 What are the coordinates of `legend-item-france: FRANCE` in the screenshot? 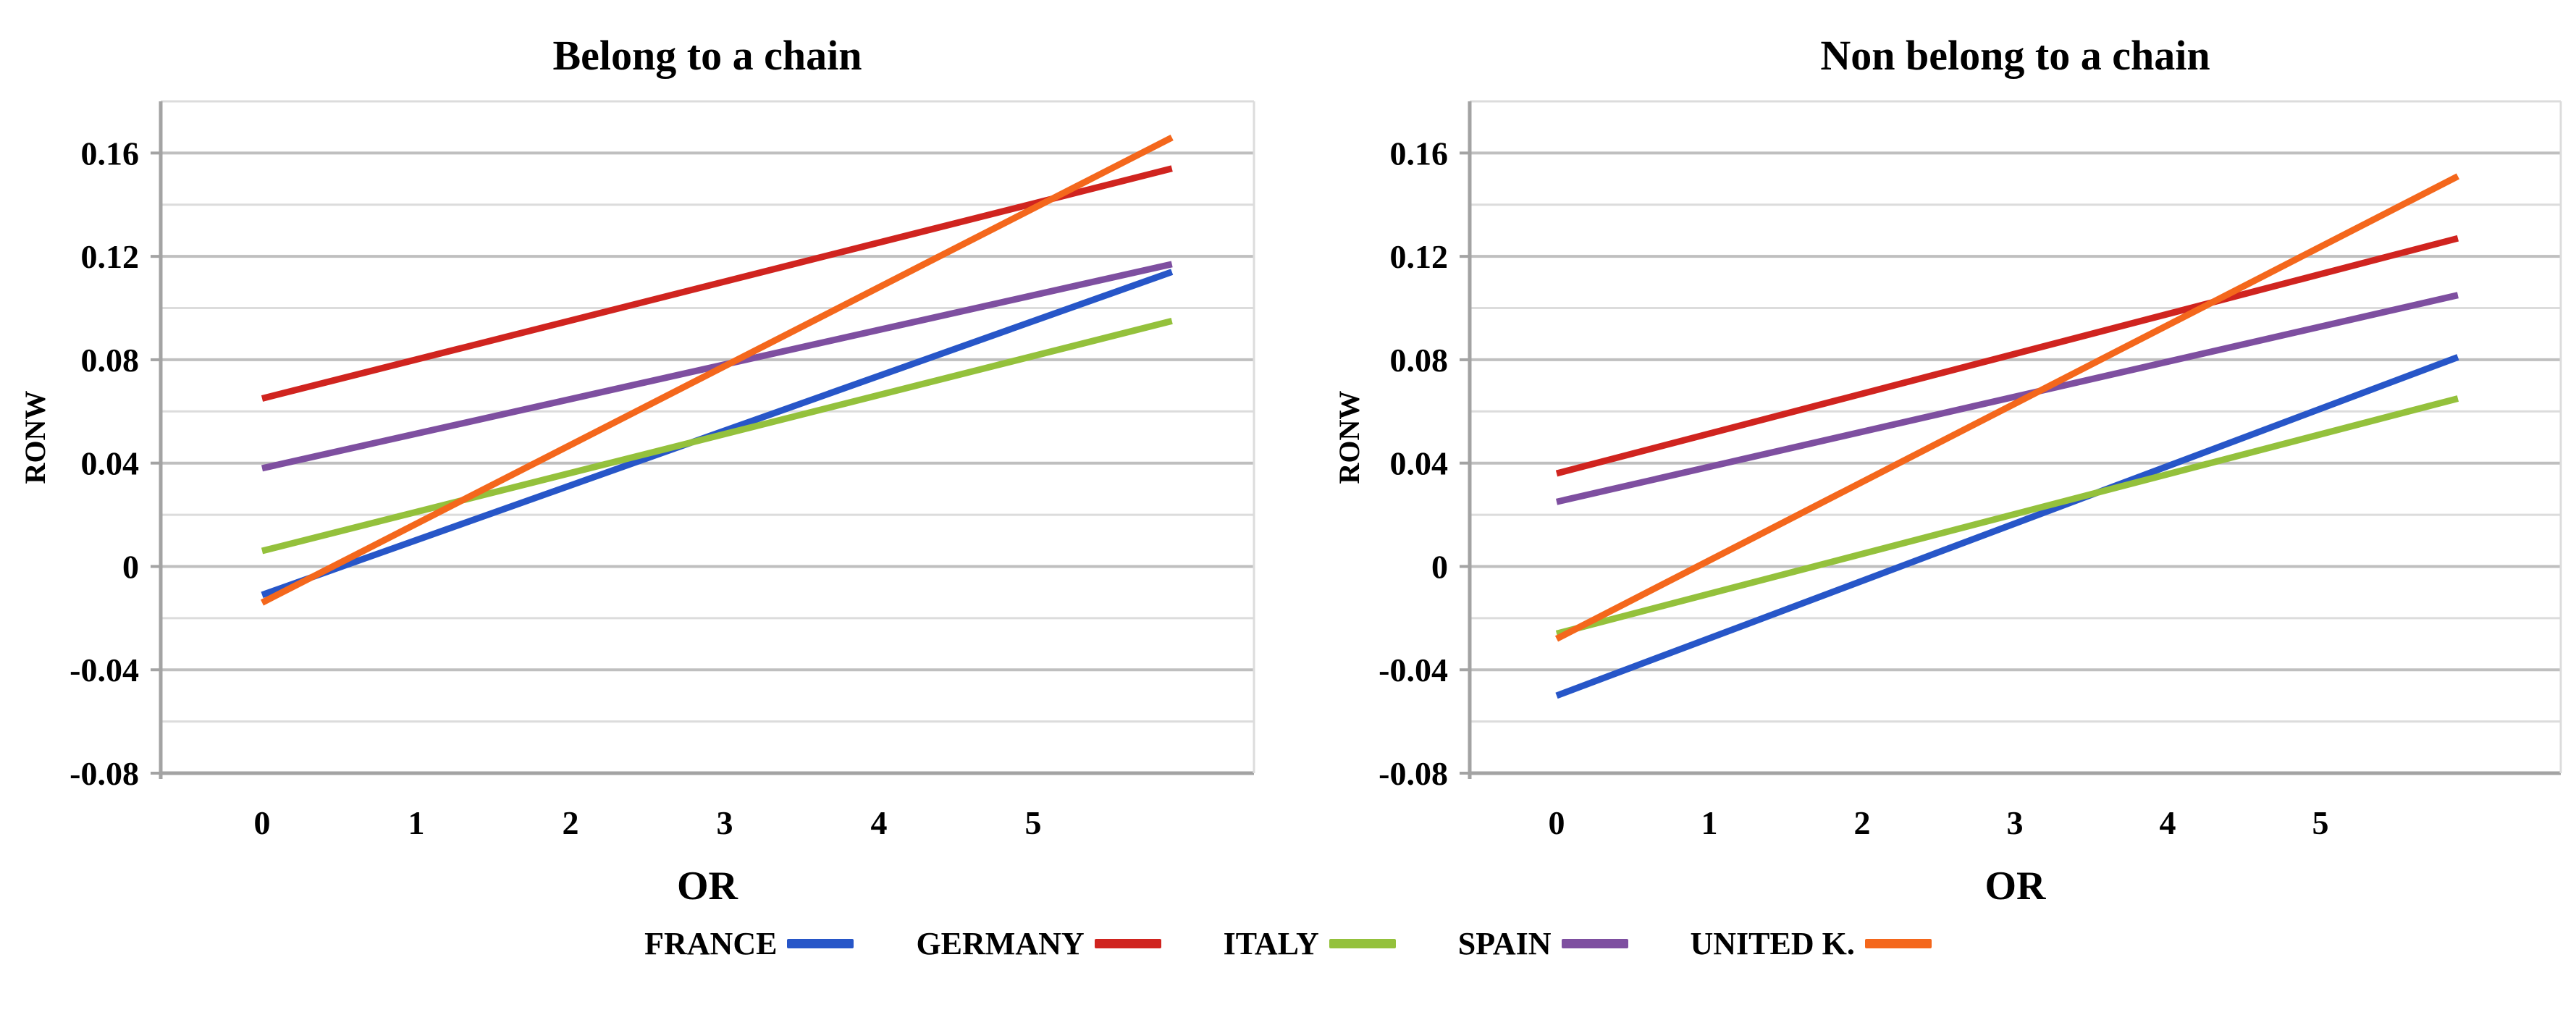 It's located at (749, 944).